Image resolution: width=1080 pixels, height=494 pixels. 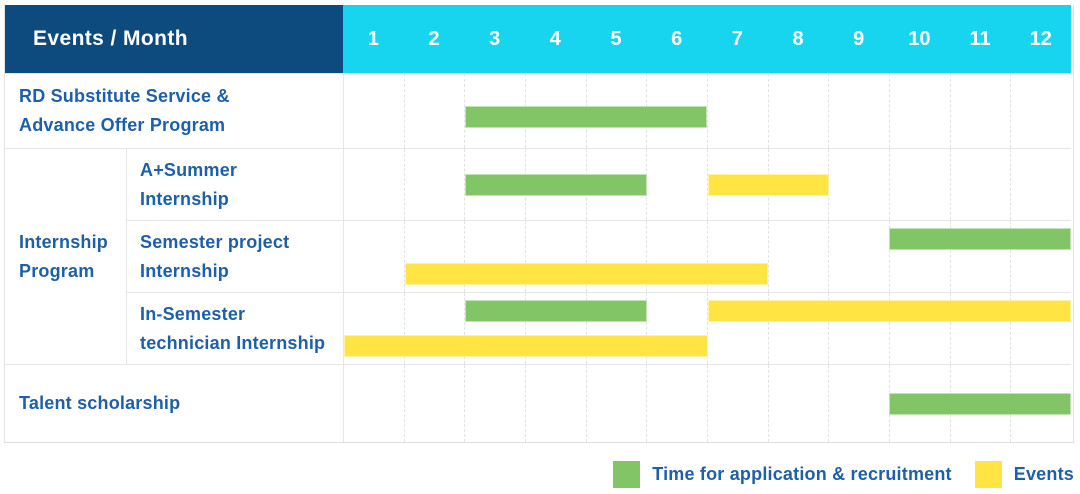 What do you see at coordinates (100, 403) in the screenshot?
I see `row-label-line: Talent scholarship` at bounding box center [100, 403].